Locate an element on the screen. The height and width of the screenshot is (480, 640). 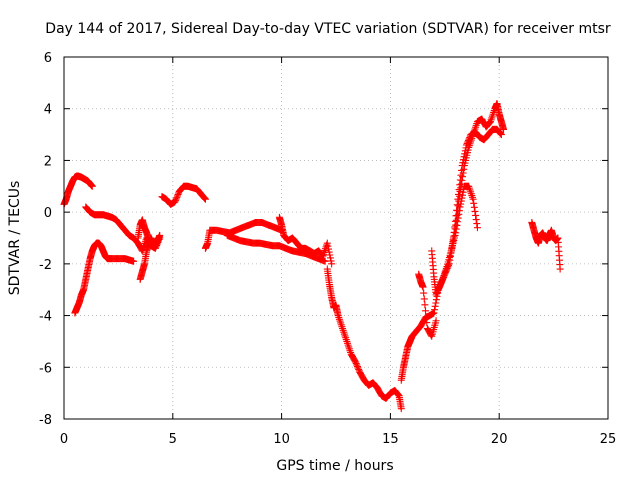
y-axis-label: SDTVAR / TECUs is located at coordinates (15, 238).